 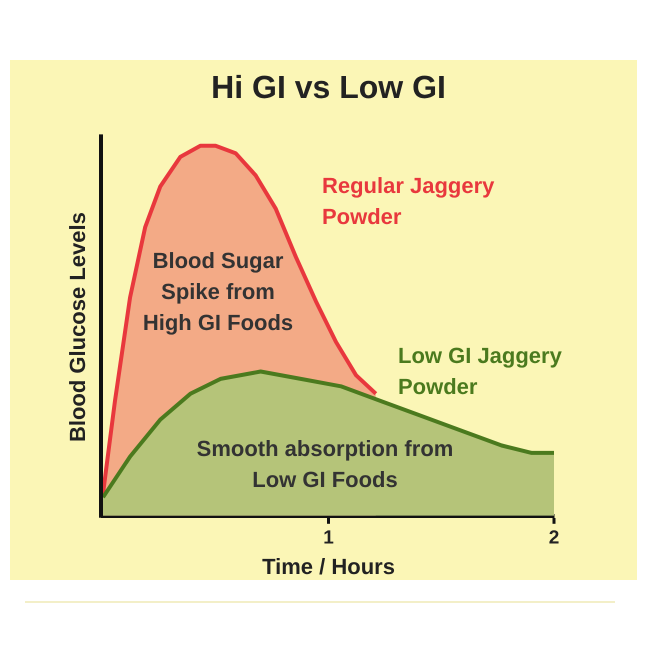 What do you see at coordinates (325, 464) in the screenshot?
I see `annotation: Smooth absorption from Low GI Foods` at bounding box center [325, 464].